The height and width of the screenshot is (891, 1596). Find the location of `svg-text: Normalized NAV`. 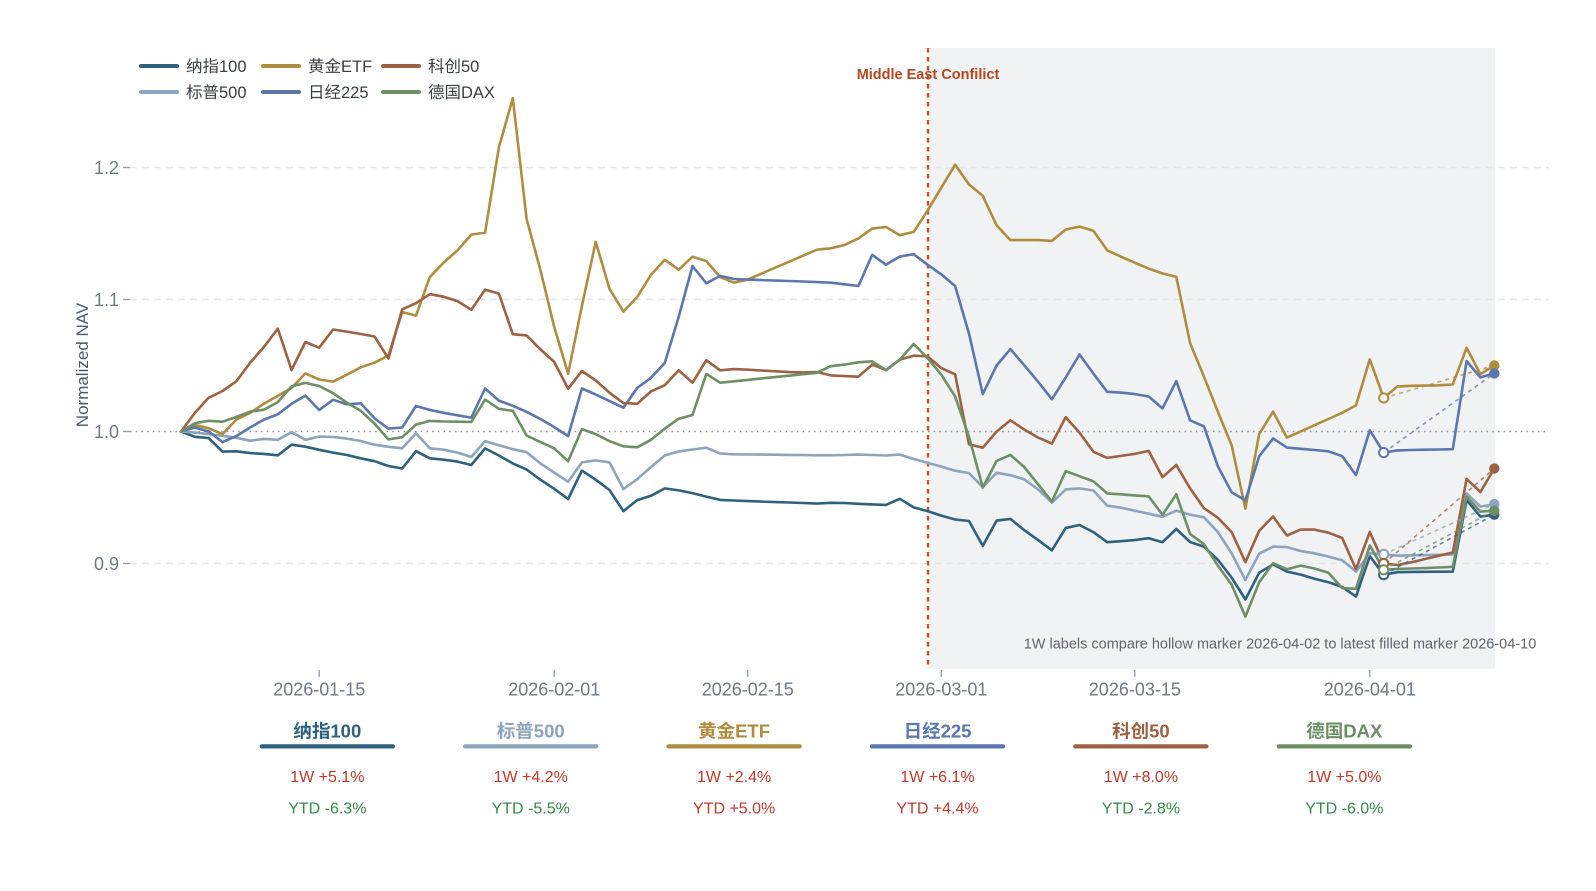

svg-text: Normalized NAV is located at coordinates (82, 364).